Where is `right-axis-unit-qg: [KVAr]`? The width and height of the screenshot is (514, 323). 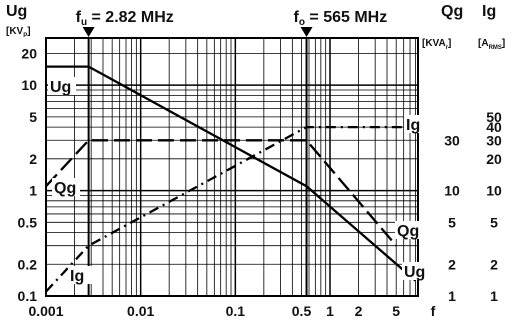 right-axis-unit-qg: [KVAr] is located at coordinates (436, 44).